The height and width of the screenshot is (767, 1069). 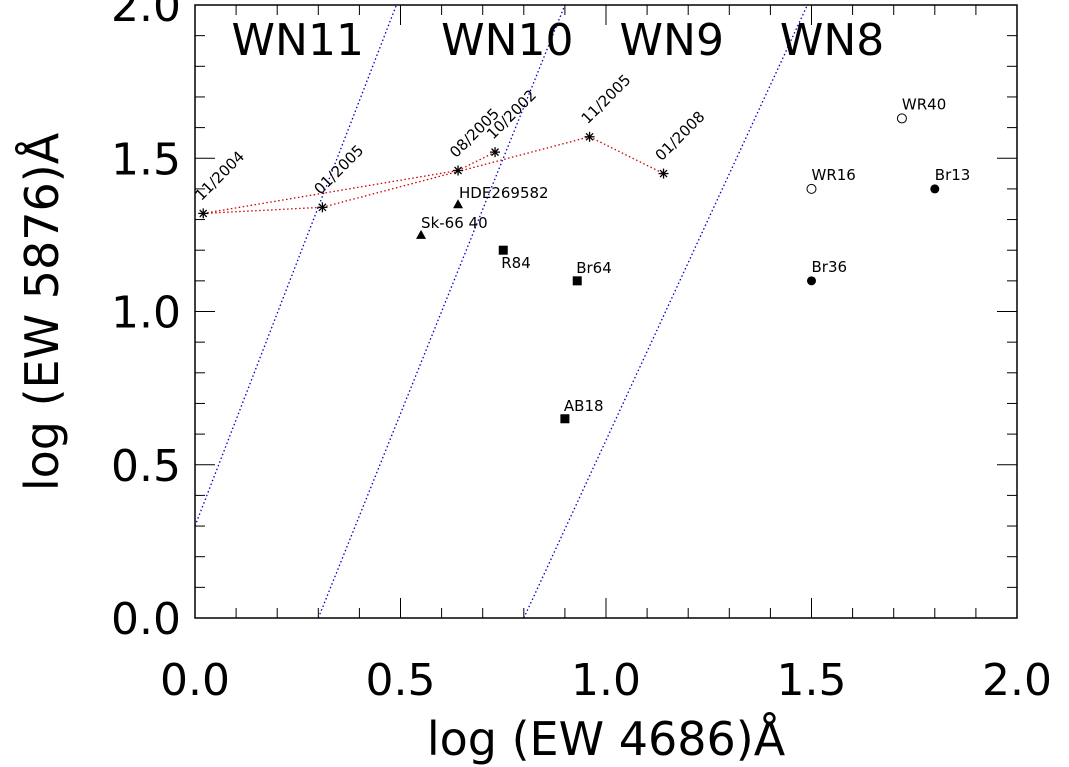 I want to click on epoch-label: 01/2005, so click(x=339, y=169).